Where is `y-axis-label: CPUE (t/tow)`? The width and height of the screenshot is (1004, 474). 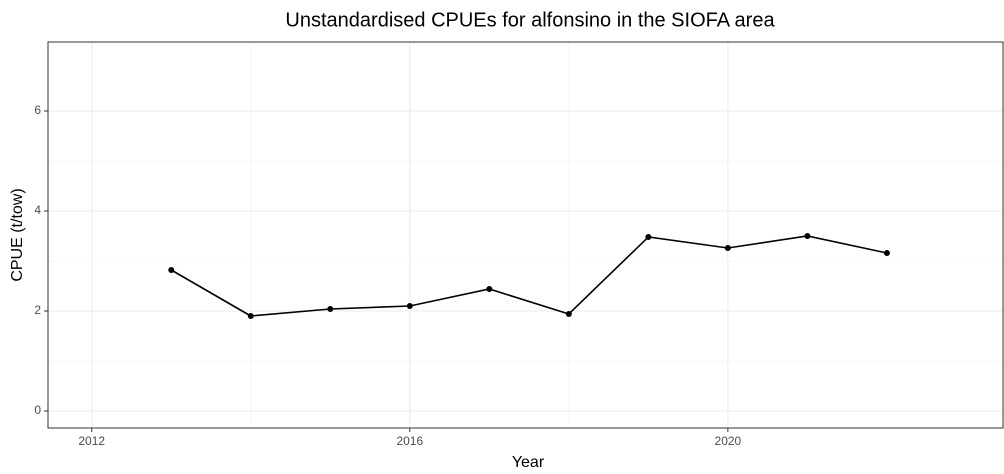
y-axis-label: CPUE (t/tow) is located at coordinates (17, 234).